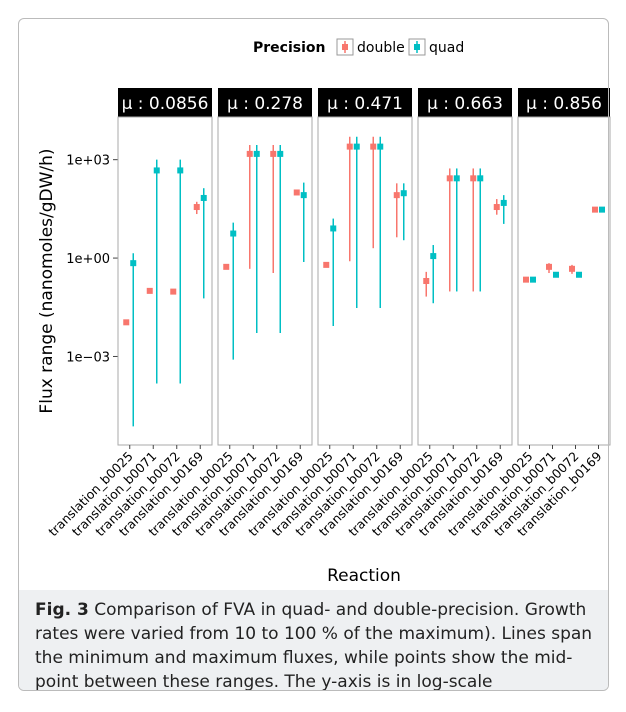 This screenshot has width=626, height=712. What do you see at coordinates (88, 259) in the screenshot?
I see `y-tick-label: 1e+00` at bounding box center [88, 259].